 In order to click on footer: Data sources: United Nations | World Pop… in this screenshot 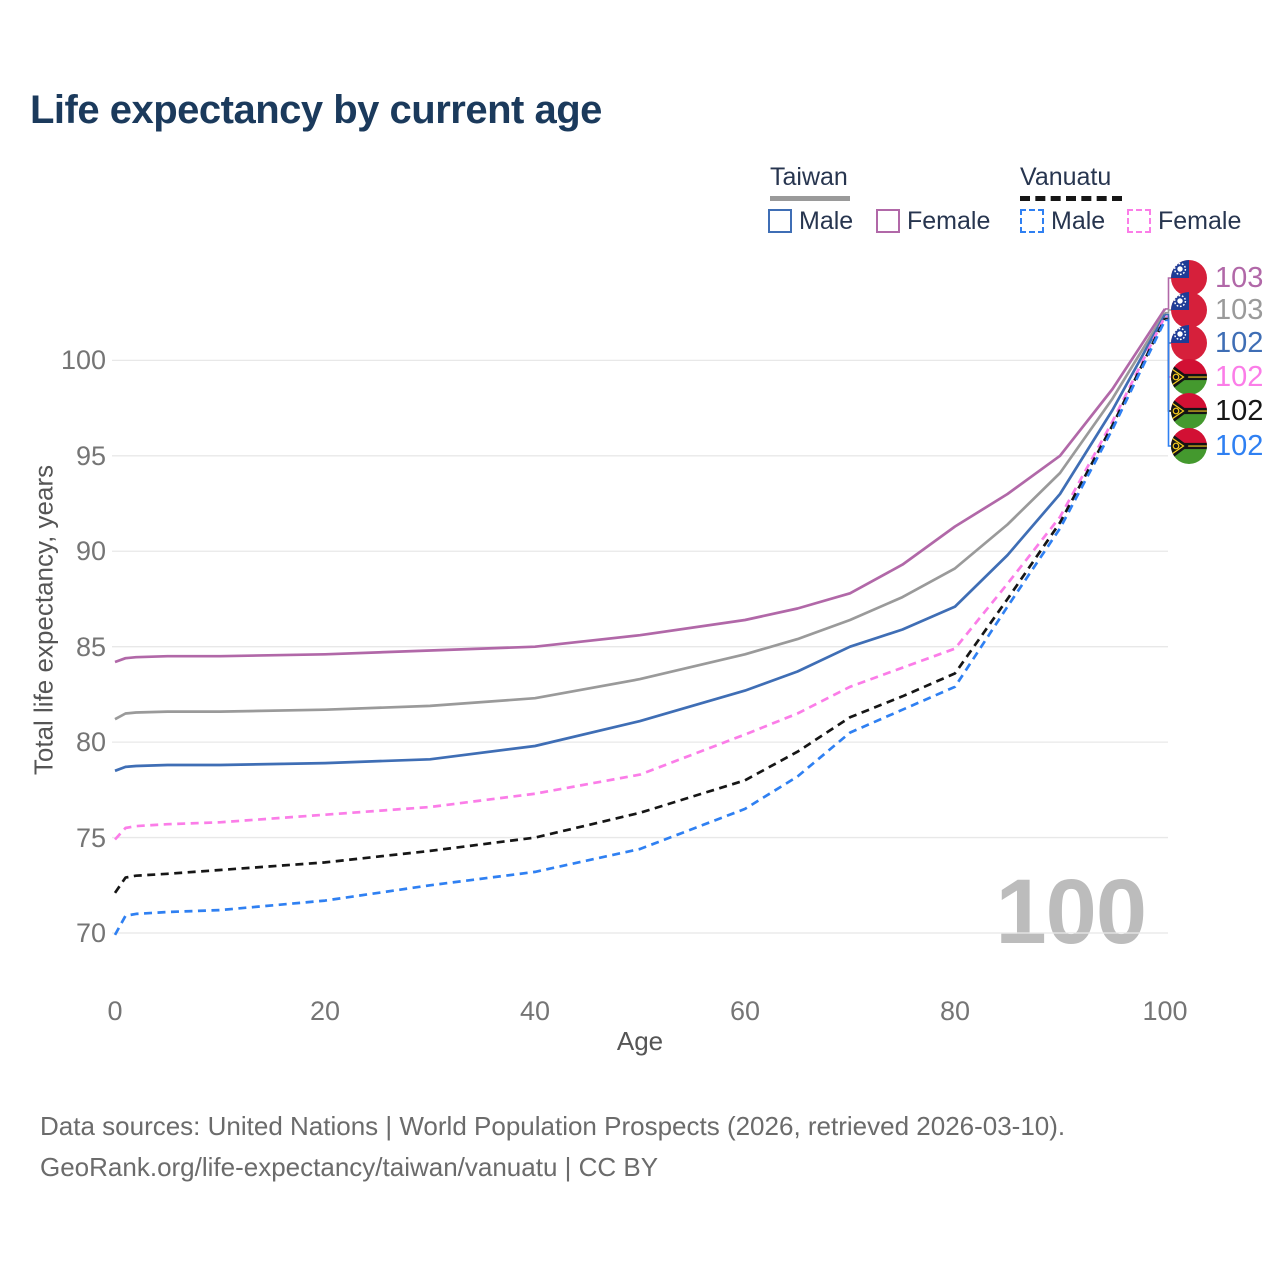, I will do `click(552, 1147)`.